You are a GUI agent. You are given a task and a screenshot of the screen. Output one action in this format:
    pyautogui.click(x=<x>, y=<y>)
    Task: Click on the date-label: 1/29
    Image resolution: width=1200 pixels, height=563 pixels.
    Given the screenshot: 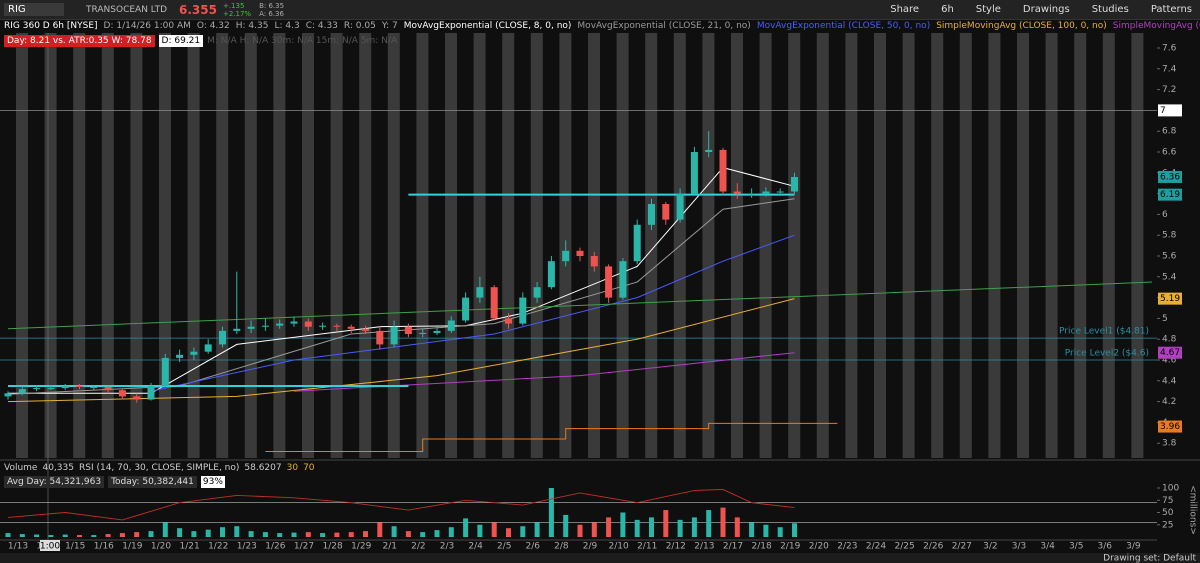 What is the action you would take?
    pyautogui.click(x=361, y=547)
    